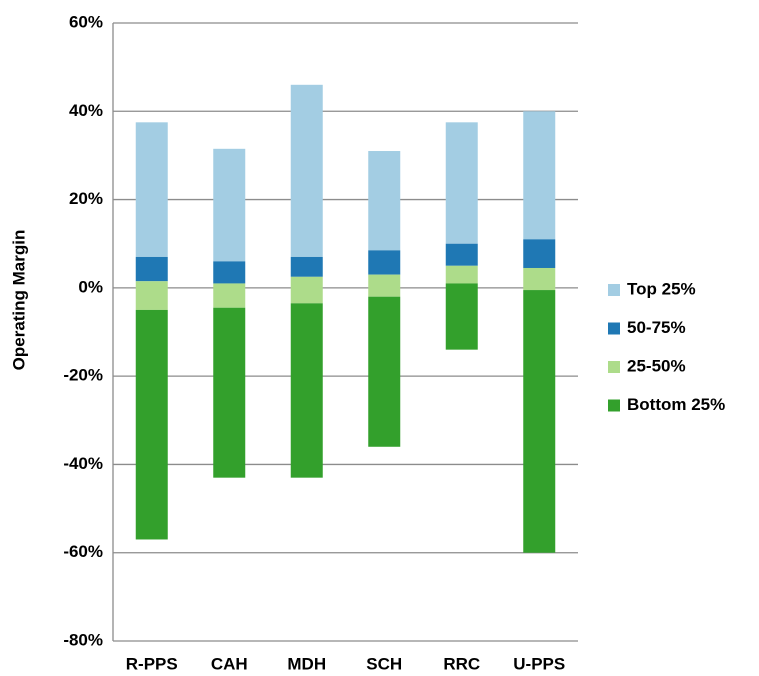 The image size is (759, 676). I want to click on legend-label: Bottom 25%, so click(676, 404).